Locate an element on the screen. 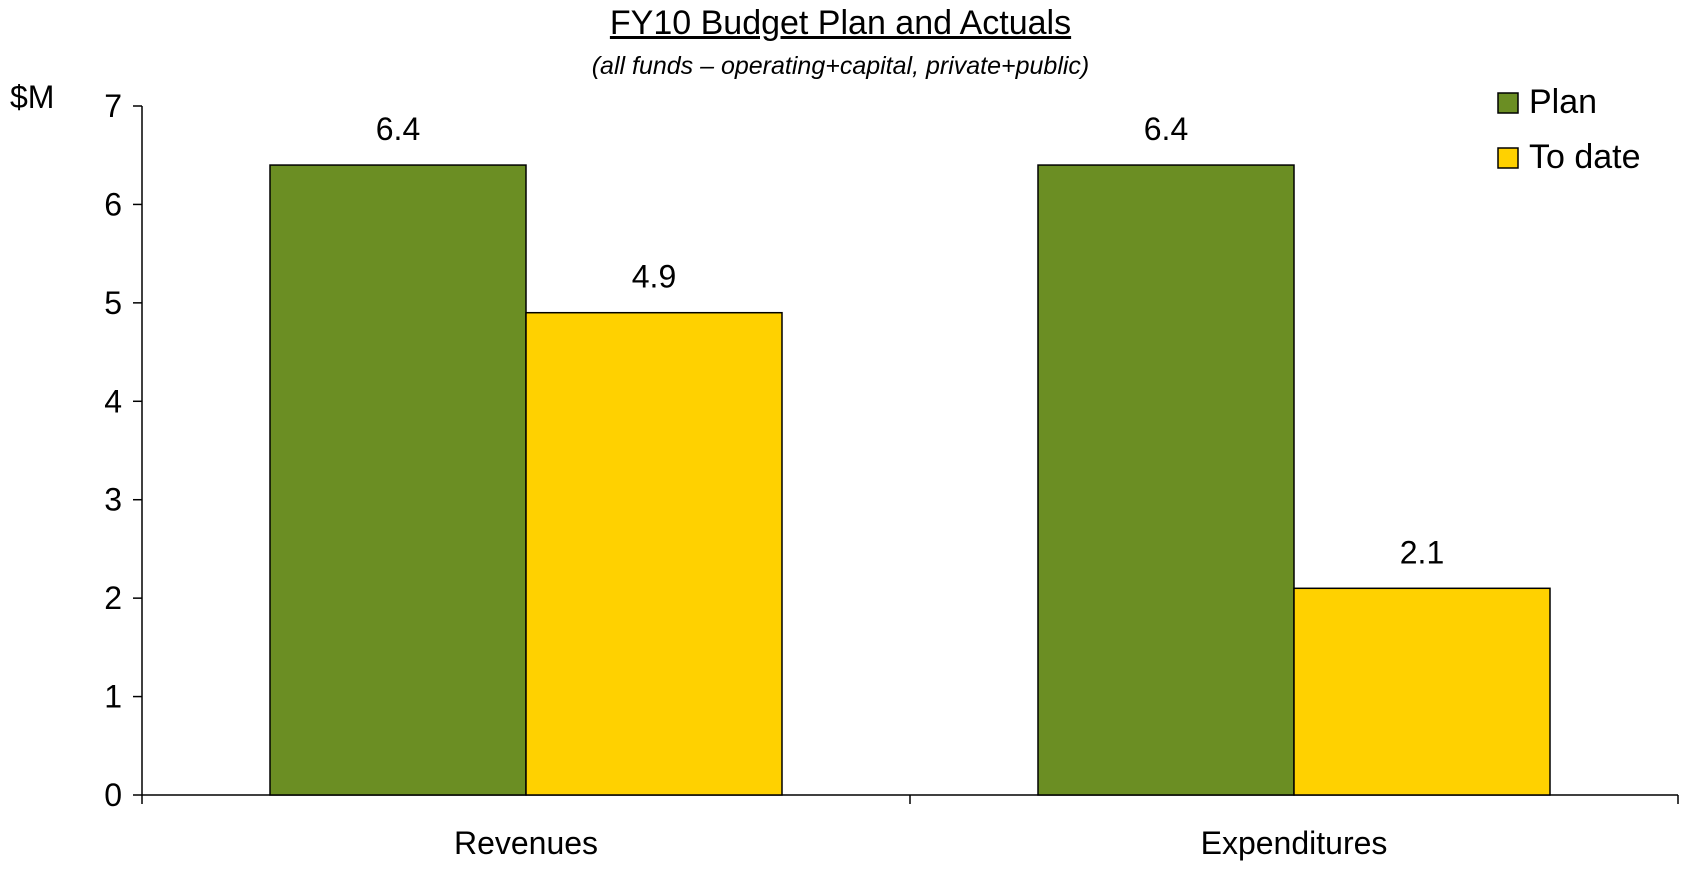 The image size is (1681, 873). bar-plan-revenues is located at coordinates (398, 480).